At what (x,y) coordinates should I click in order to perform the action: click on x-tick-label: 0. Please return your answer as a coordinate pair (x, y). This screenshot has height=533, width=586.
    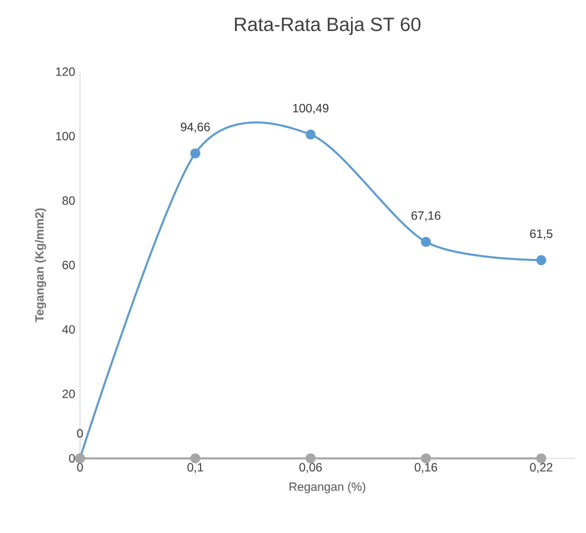
    Looking at the image, I should click on (80, 467).